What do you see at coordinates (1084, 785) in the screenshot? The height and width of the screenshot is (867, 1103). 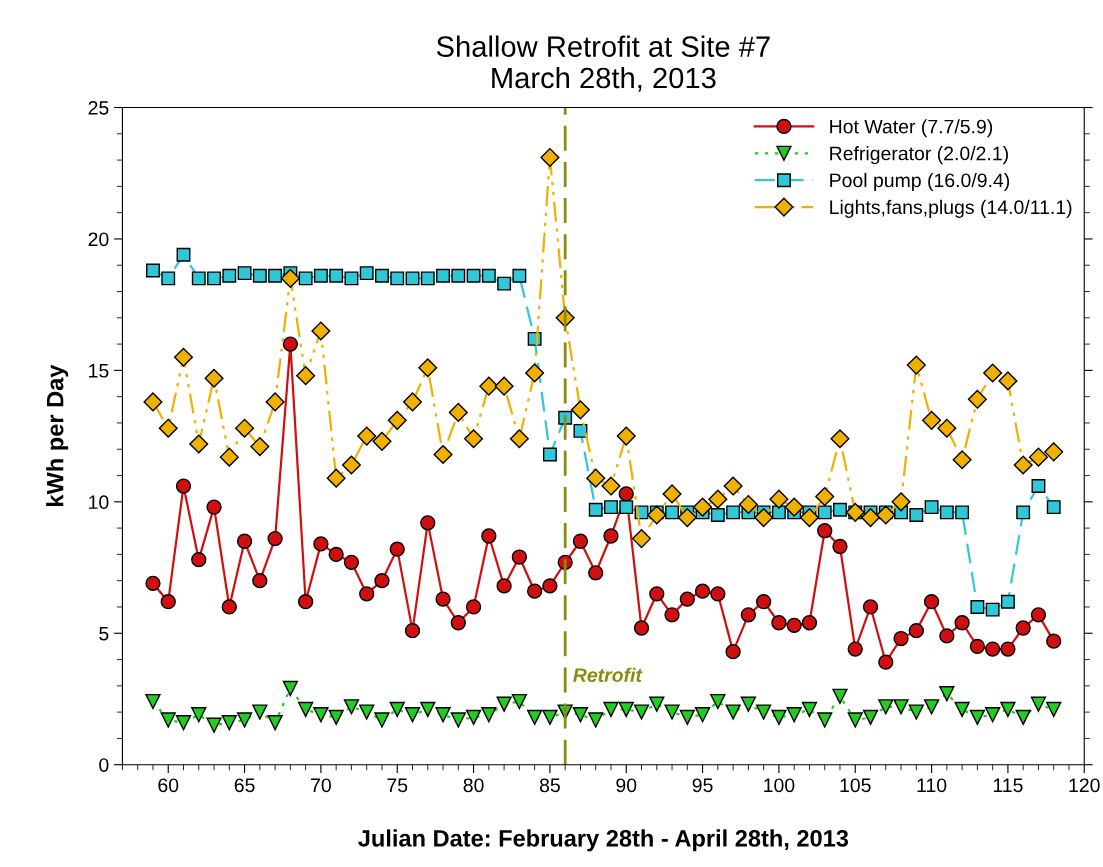 I see `x-tick-label: 120` at bounding box center [1084, 785].